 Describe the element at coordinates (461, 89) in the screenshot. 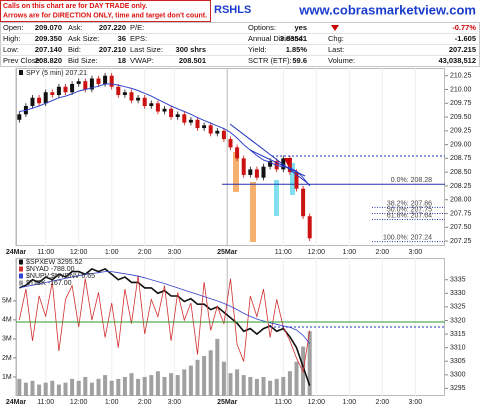

I see `y-tick-label: 210.00` at that location.